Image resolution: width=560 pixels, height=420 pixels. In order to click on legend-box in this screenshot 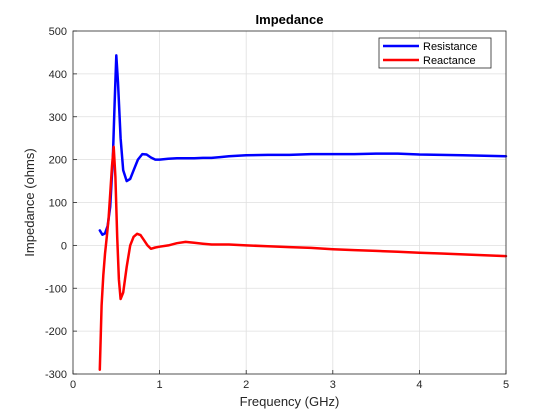, I will do `click(435, 53)`.